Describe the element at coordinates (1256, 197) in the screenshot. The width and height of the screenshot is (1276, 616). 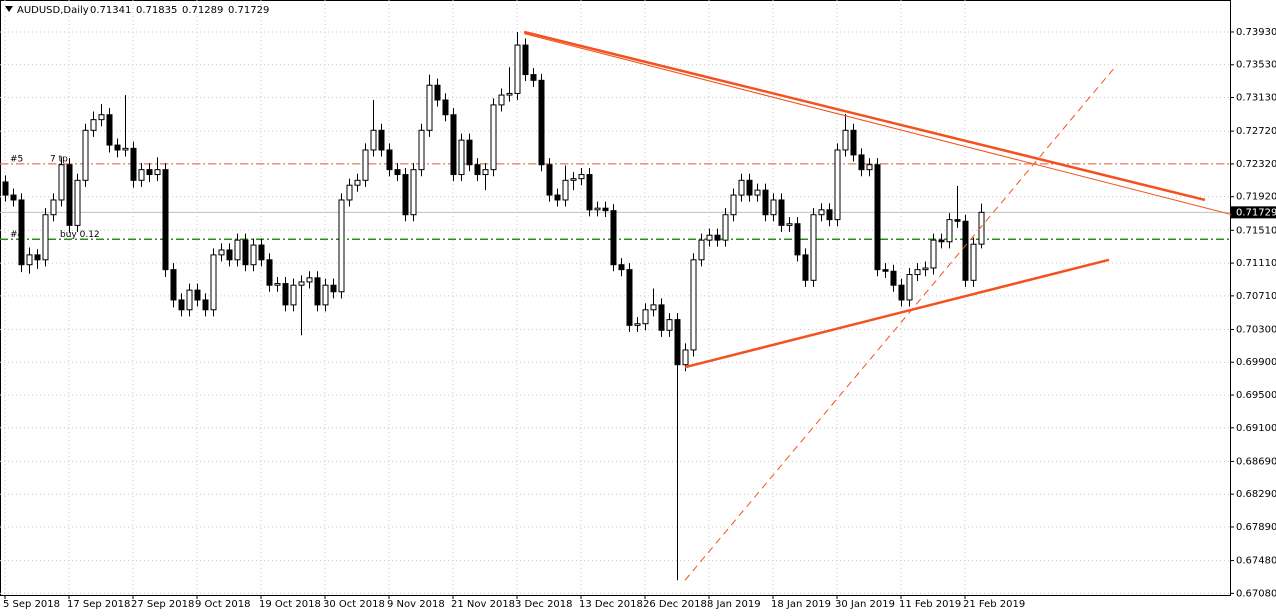
I see `y-tick-label: 0.71920` at that location.